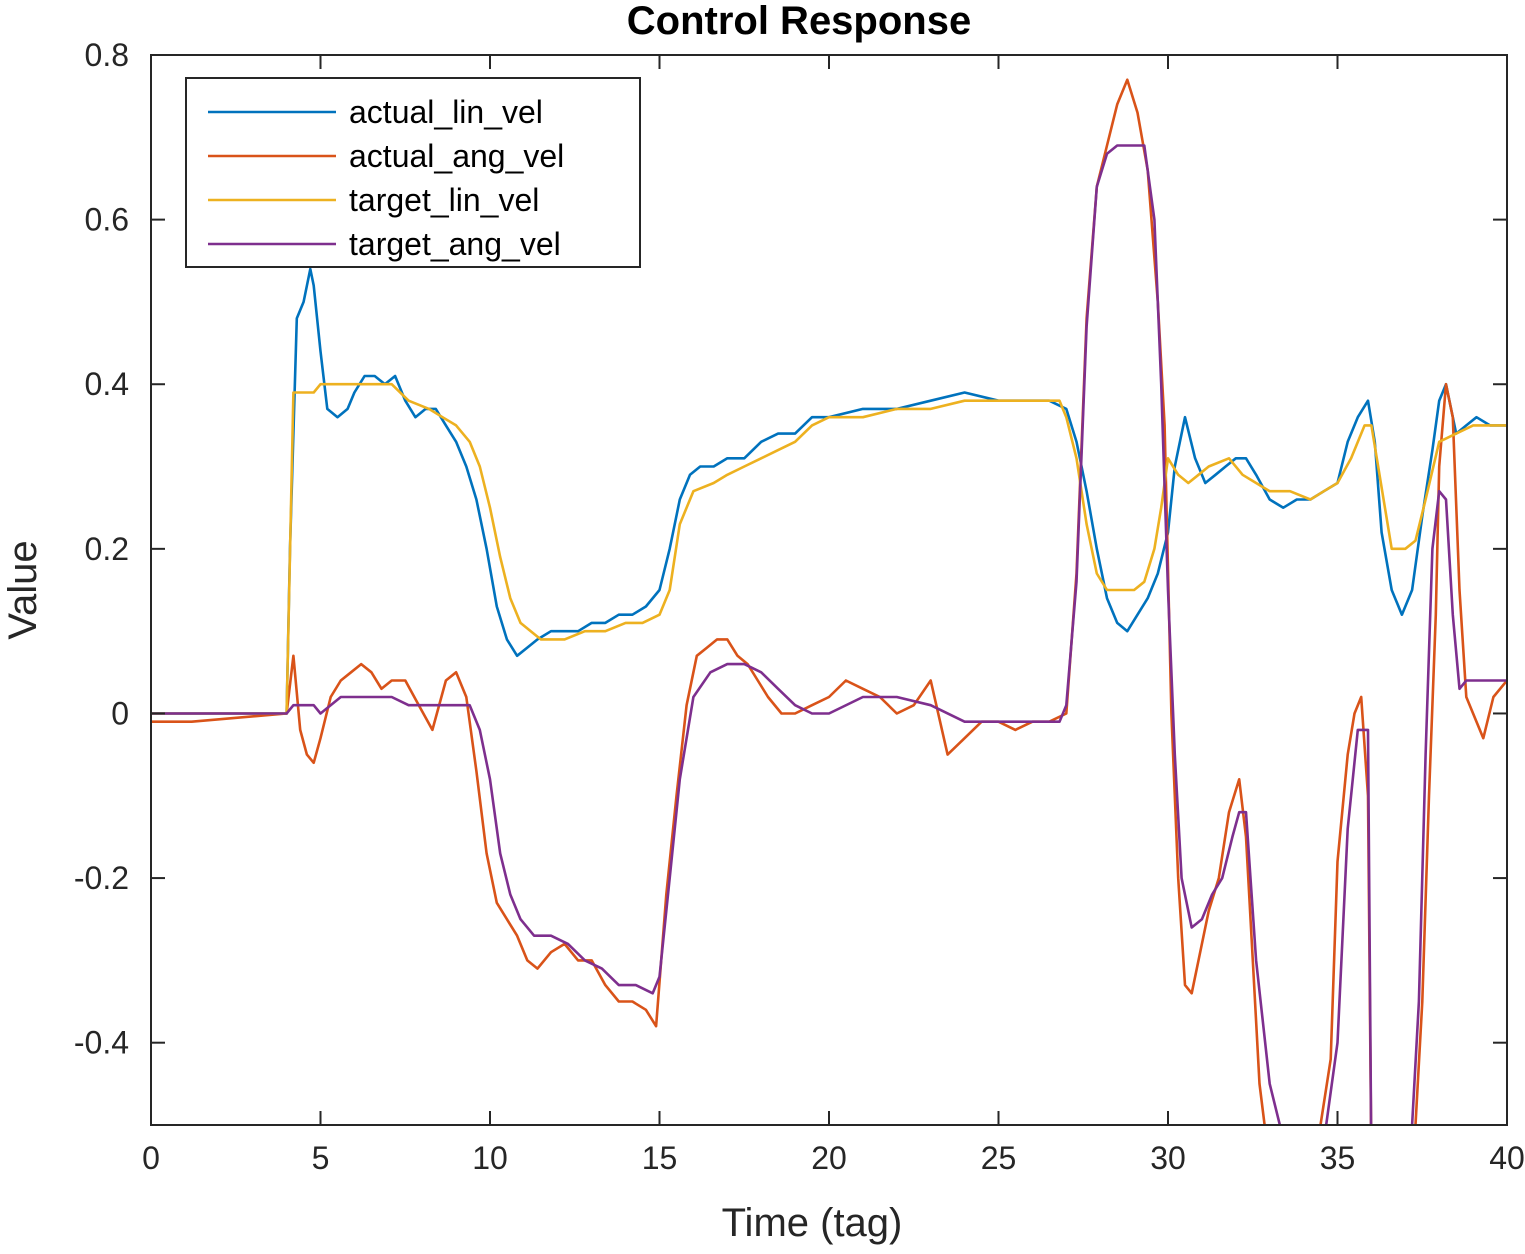 The width and height of the screenshot is (1525, 1254). I want to click on legend-item-actual-ang-vel: actual_ang_vel, so click(386, 156).